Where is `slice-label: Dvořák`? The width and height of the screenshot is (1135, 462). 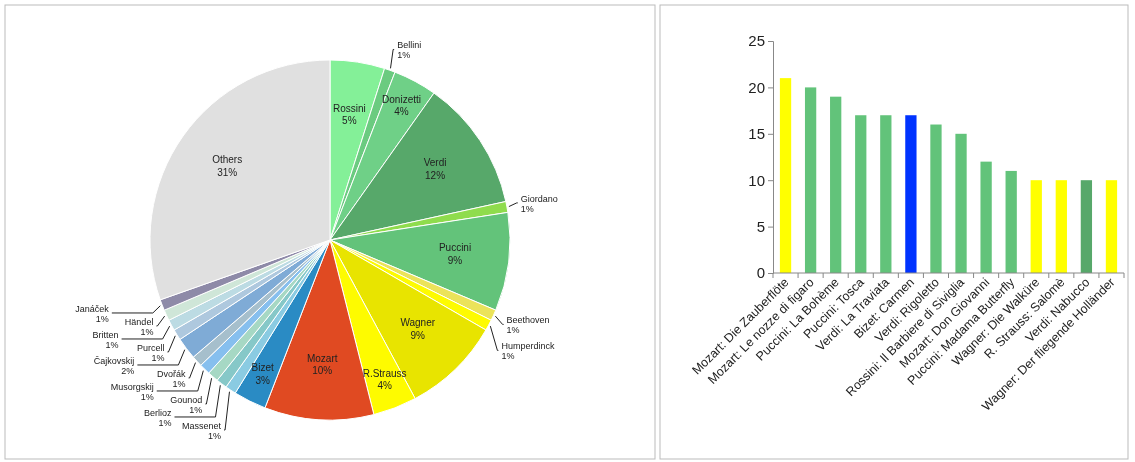
slice-label: Dvořák is located at coordinates (172, 373).